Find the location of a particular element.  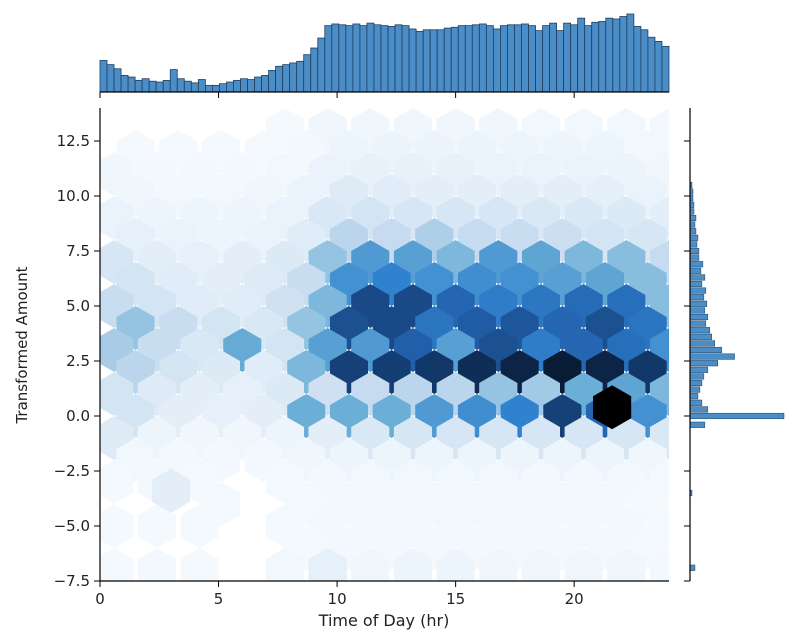

y-tick-label: 12.5 is located at coordinates (73, 141).